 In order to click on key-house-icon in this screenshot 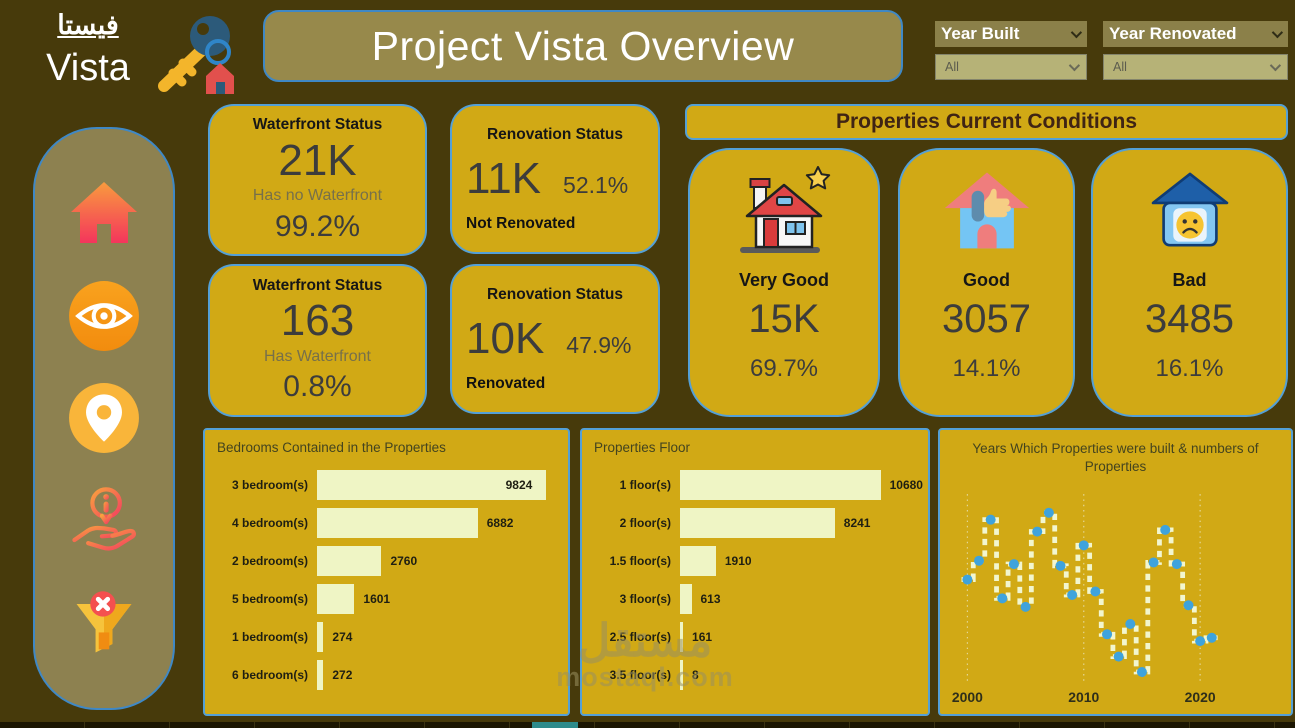, I will do `click(196, 55)`.